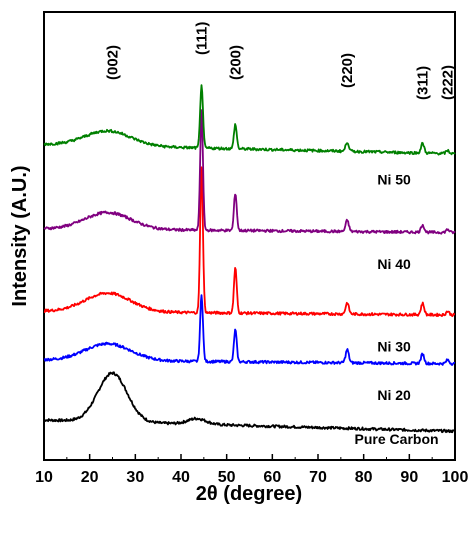 The height and width of the screenshot is (535, 474). What do you see at coordinates (318, 477) in the screenshot?
I see `x-tick-label: 70` at bounding box center [318, 477].